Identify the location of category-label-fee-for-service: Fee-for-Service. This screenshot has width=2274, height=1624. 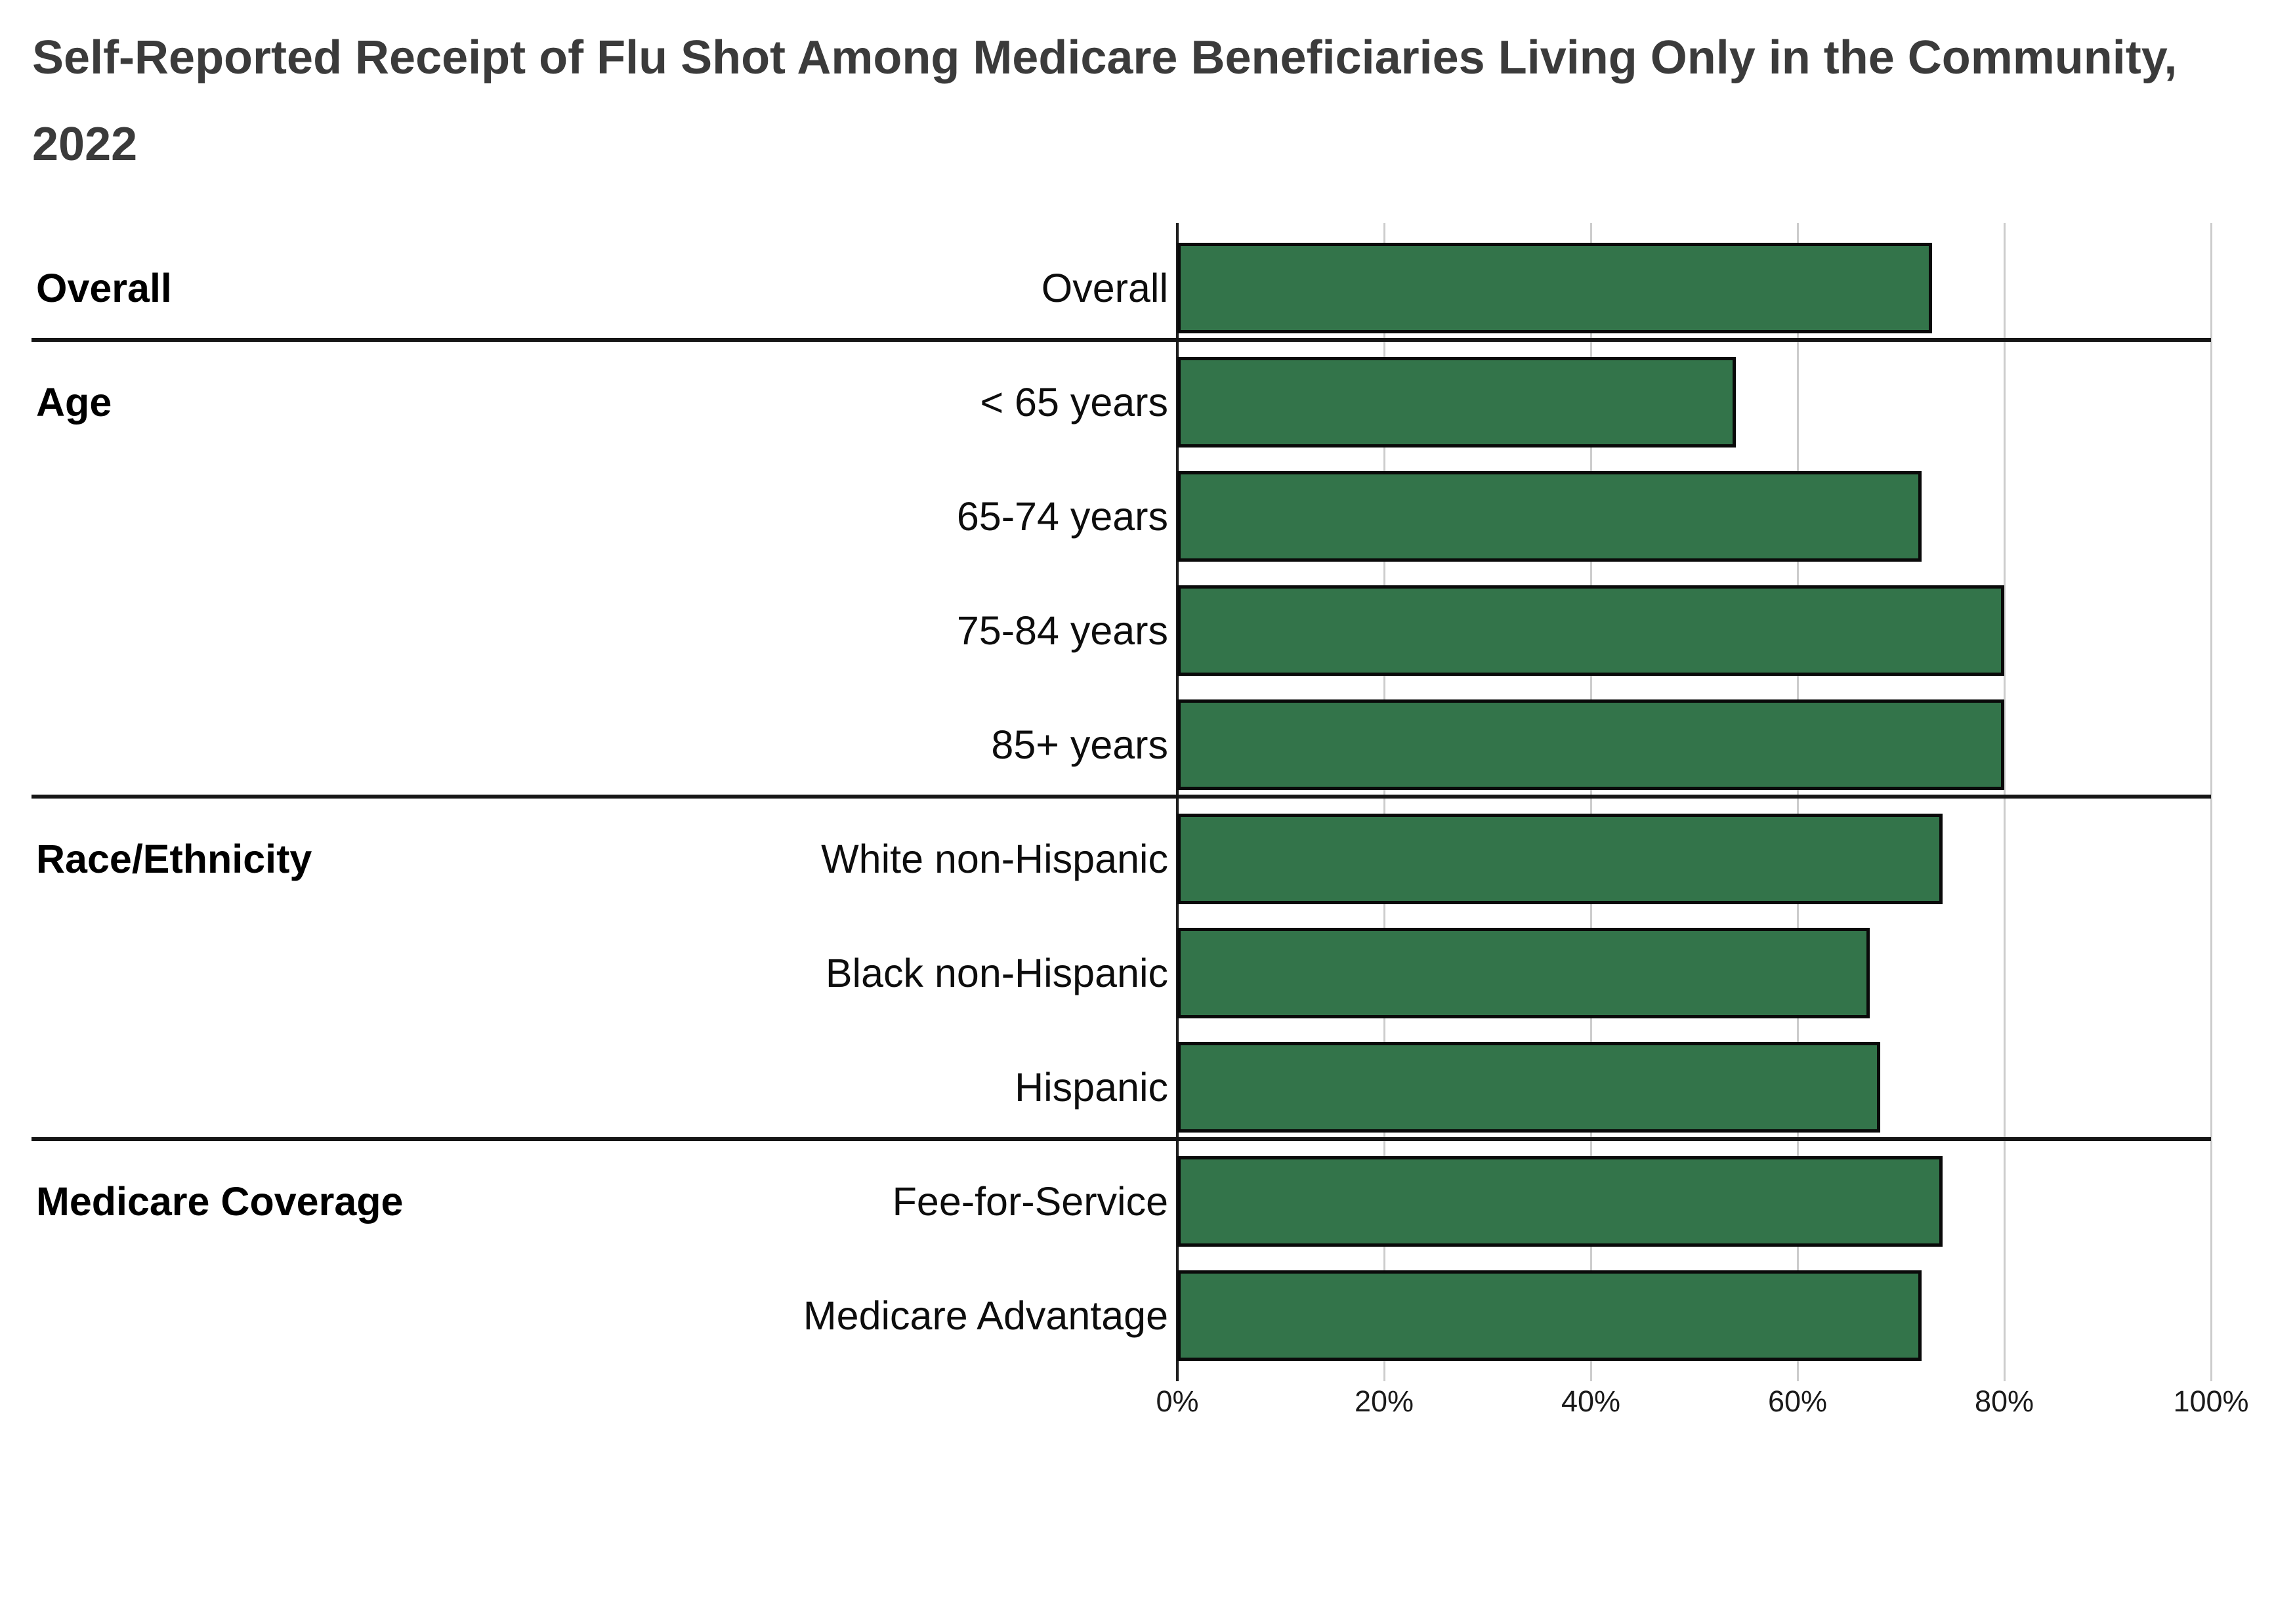
(1030, 1202).